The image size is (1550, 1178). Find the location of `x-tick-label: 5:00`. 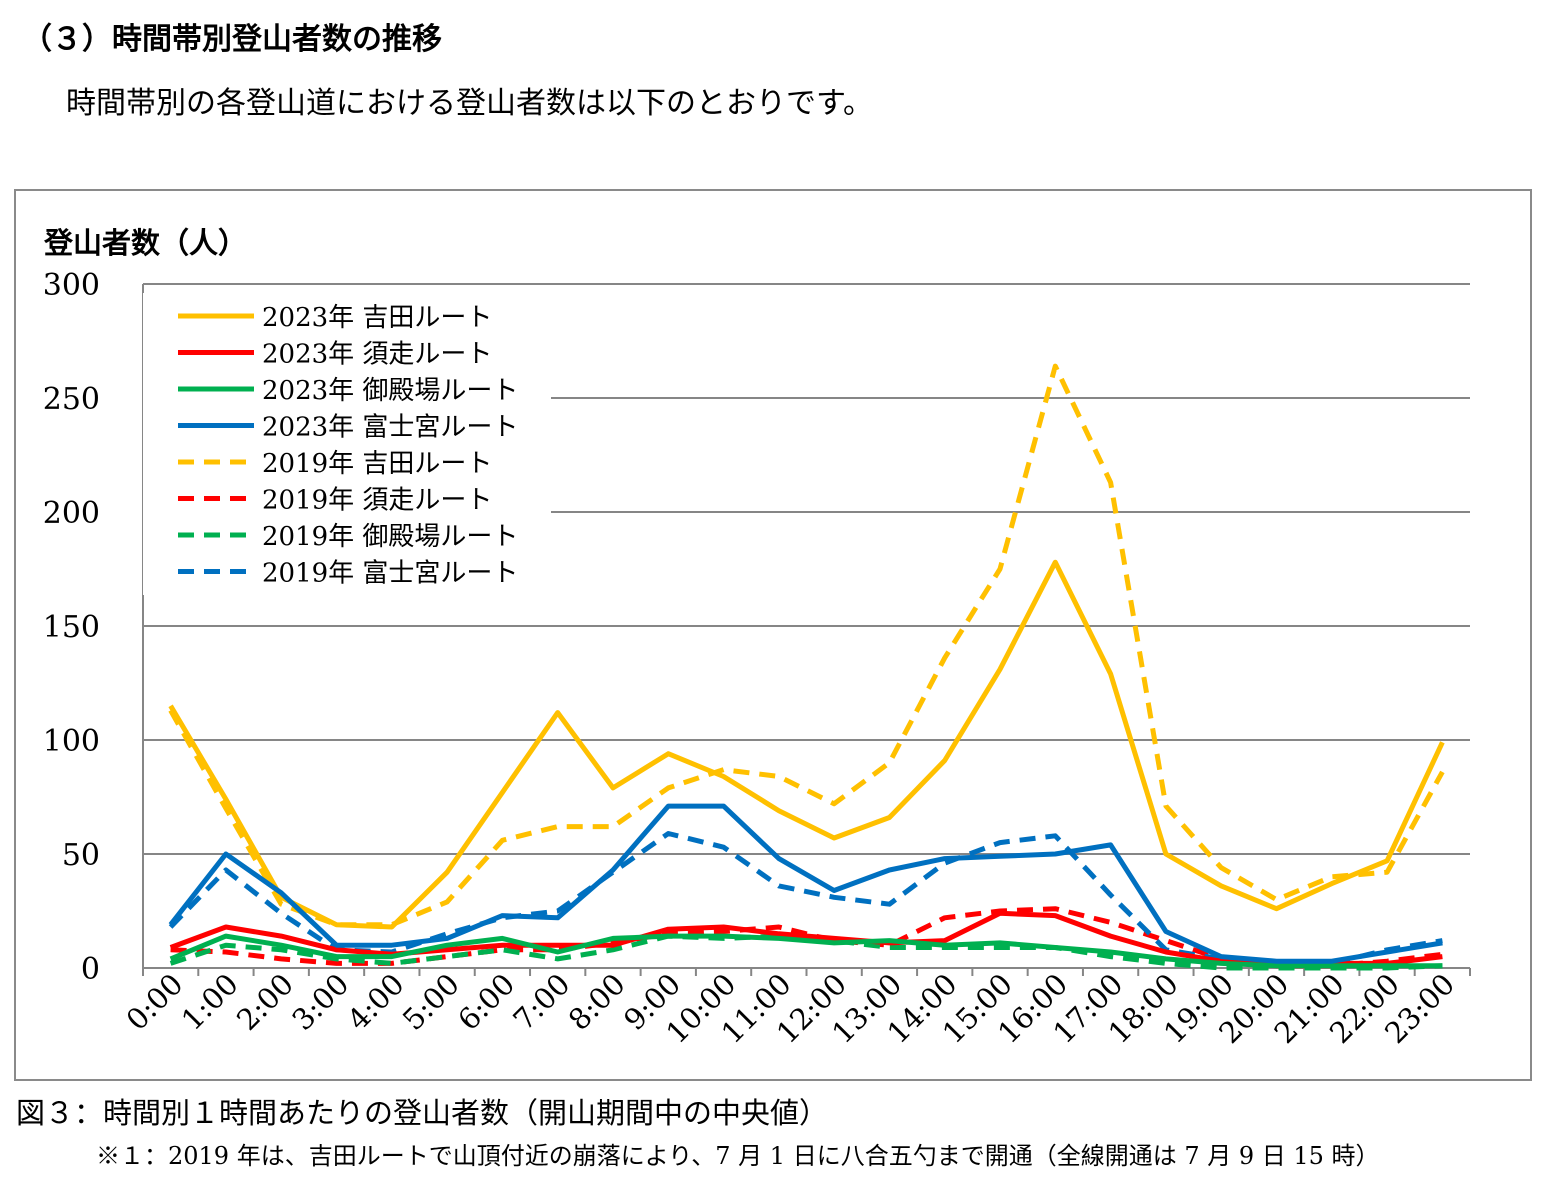

x-tick-label: 5:00 is located at coordinates (431, 1002).